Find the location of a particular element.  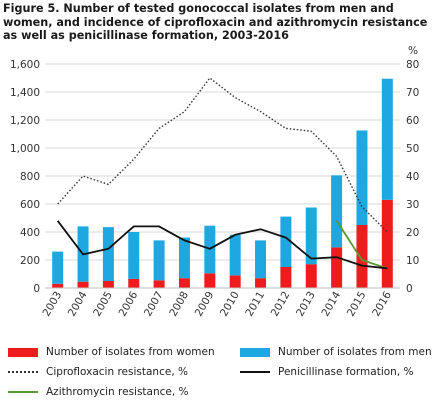

y-right-tick-label: 50 is located at coordinates (412, 149).